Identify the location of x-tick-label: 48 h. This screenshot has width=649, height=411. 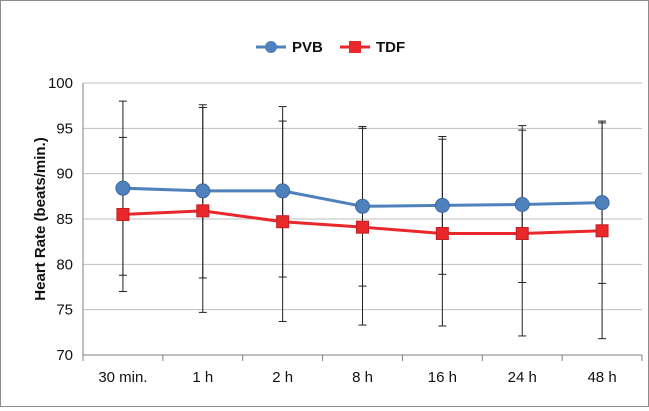
(601, 377).